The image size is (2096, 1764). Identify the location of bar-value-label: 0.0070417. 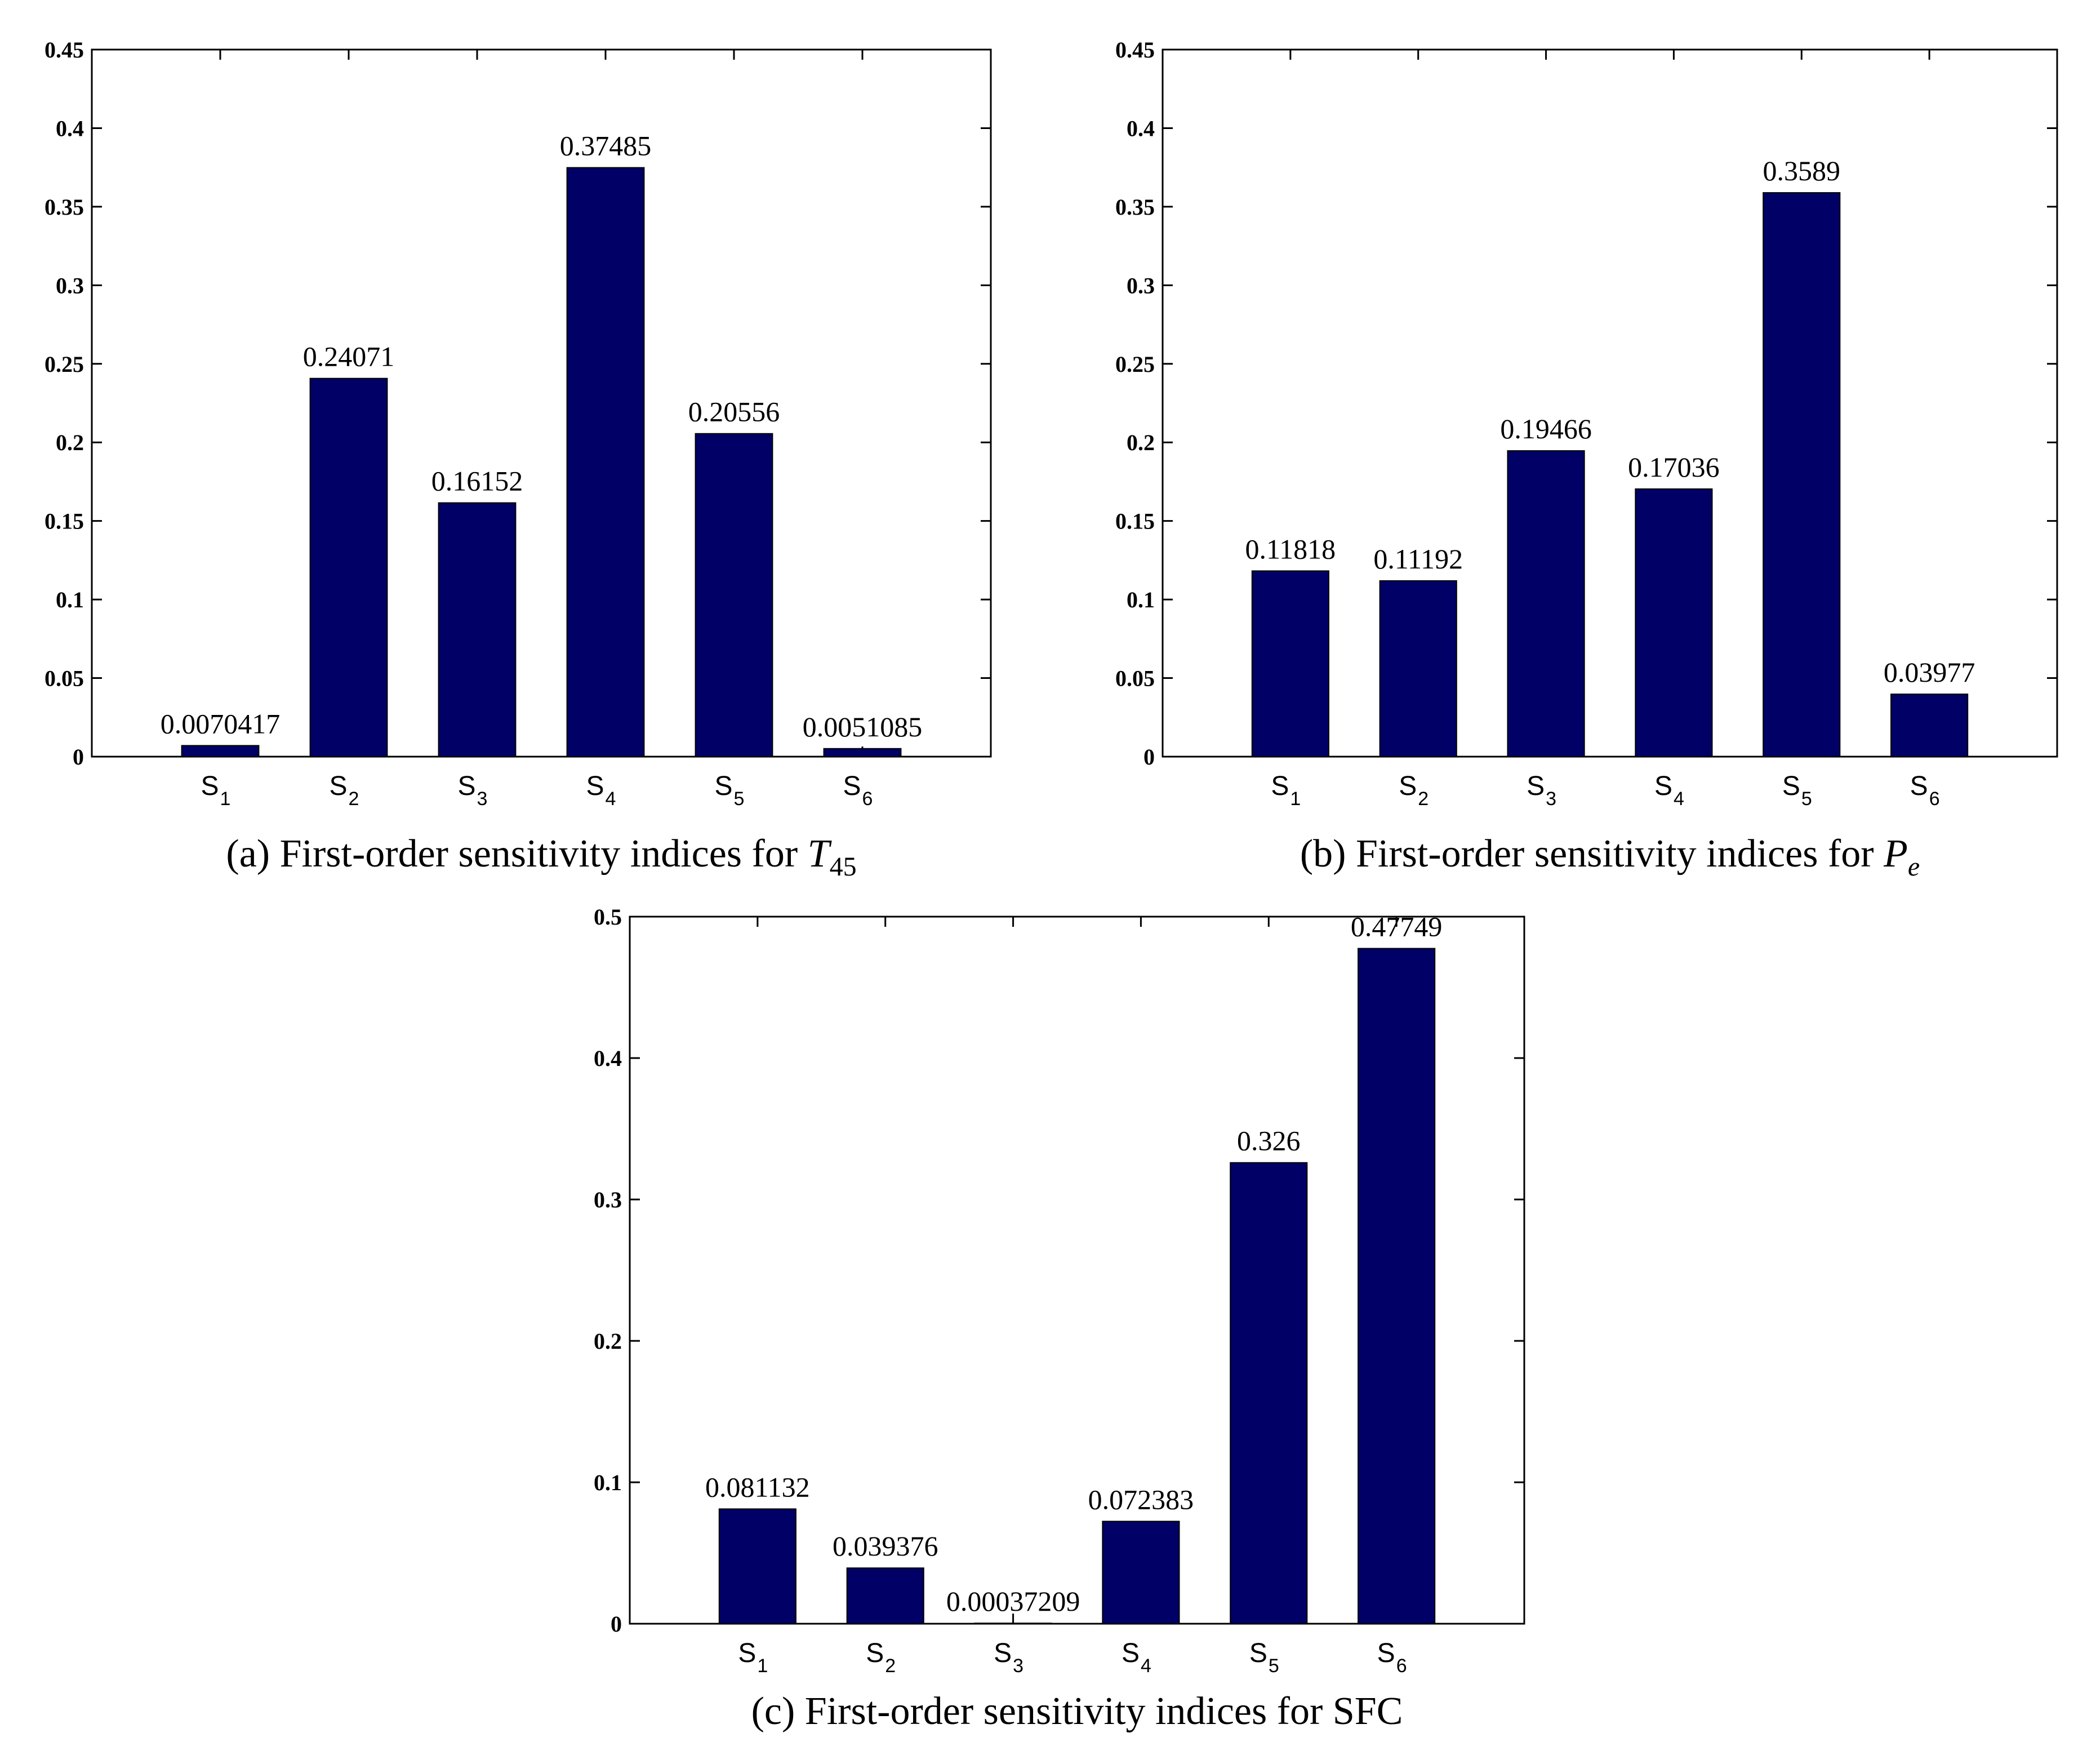
(221, 723).